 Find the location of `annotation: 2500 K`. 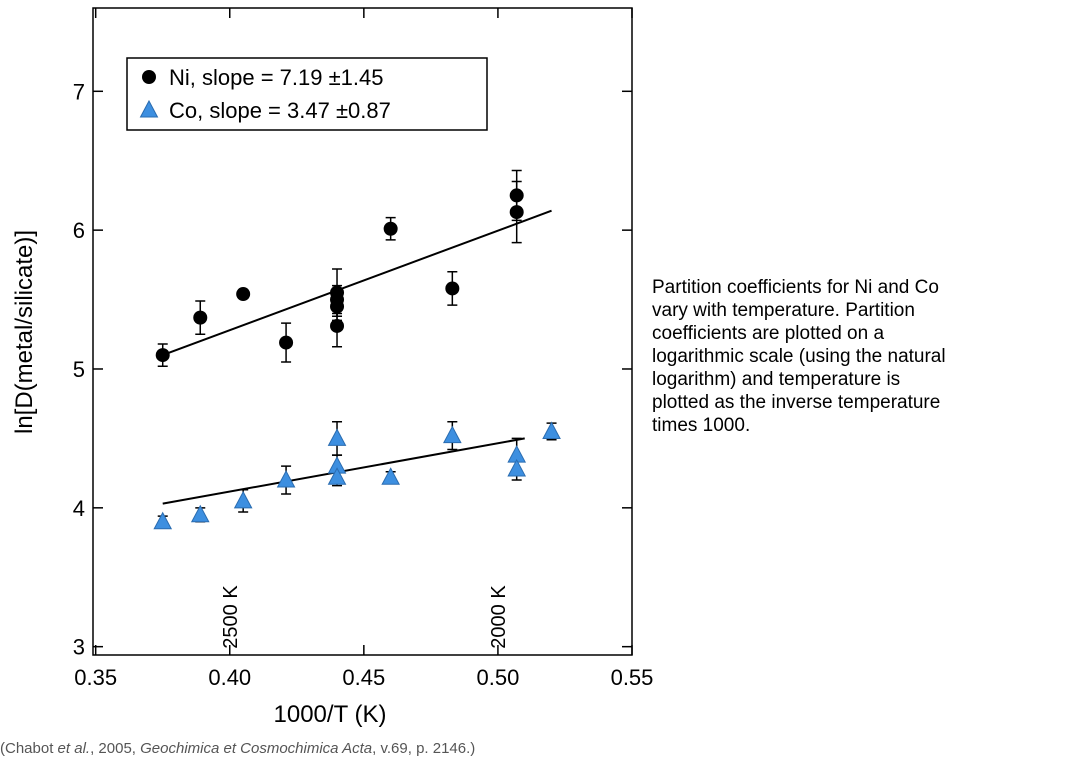

annotation: 2500 K is located at coordinates (231, 617).